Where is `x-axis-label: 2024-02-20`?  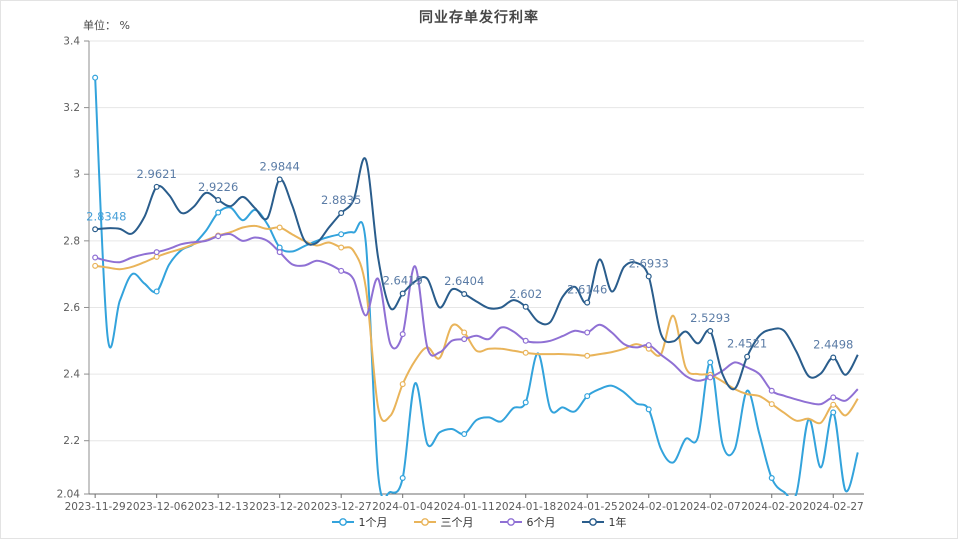 x-axis-label: 2024-02-20 is located at coordinates (771, 507).